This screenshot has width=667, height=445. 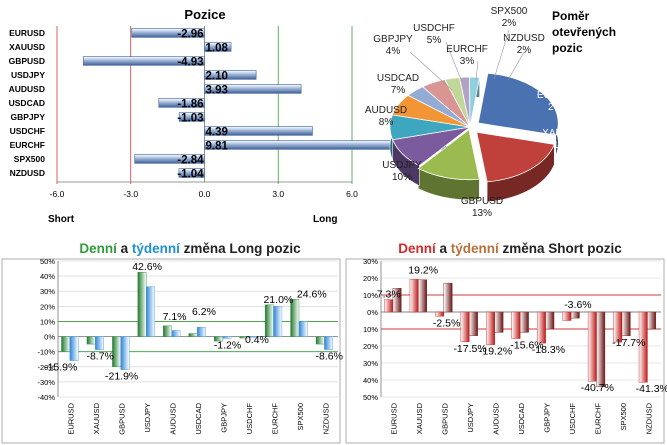 What do you see at coordinates (394, 418) in the screenshot?
I see `short-category-label: EURUSD` at bounding box center [394, 418].